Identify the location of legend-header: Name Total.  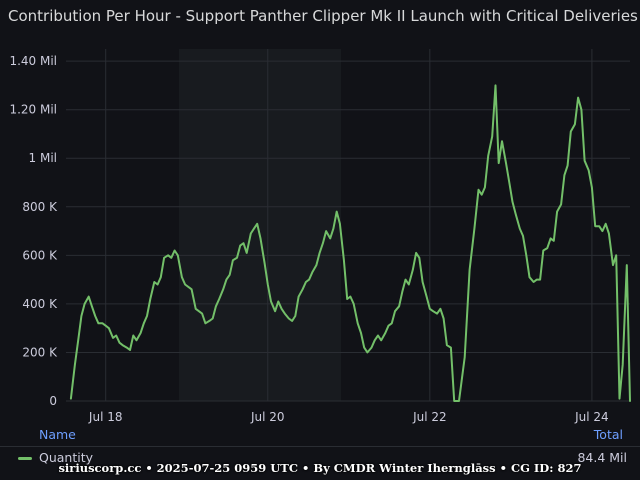
(320, 435).